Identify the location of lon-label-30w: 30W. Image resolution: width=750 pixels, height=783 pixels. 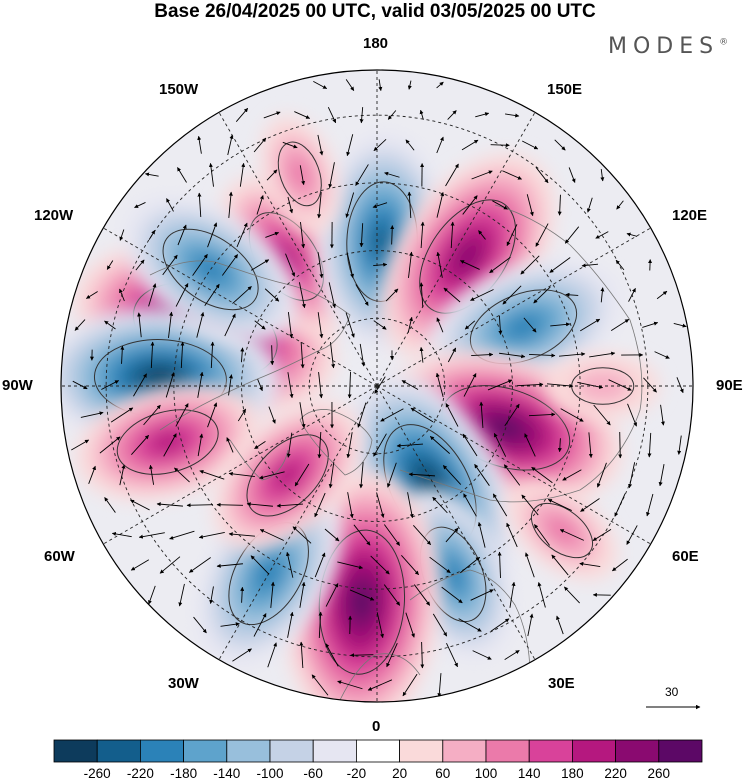
(183, 683).